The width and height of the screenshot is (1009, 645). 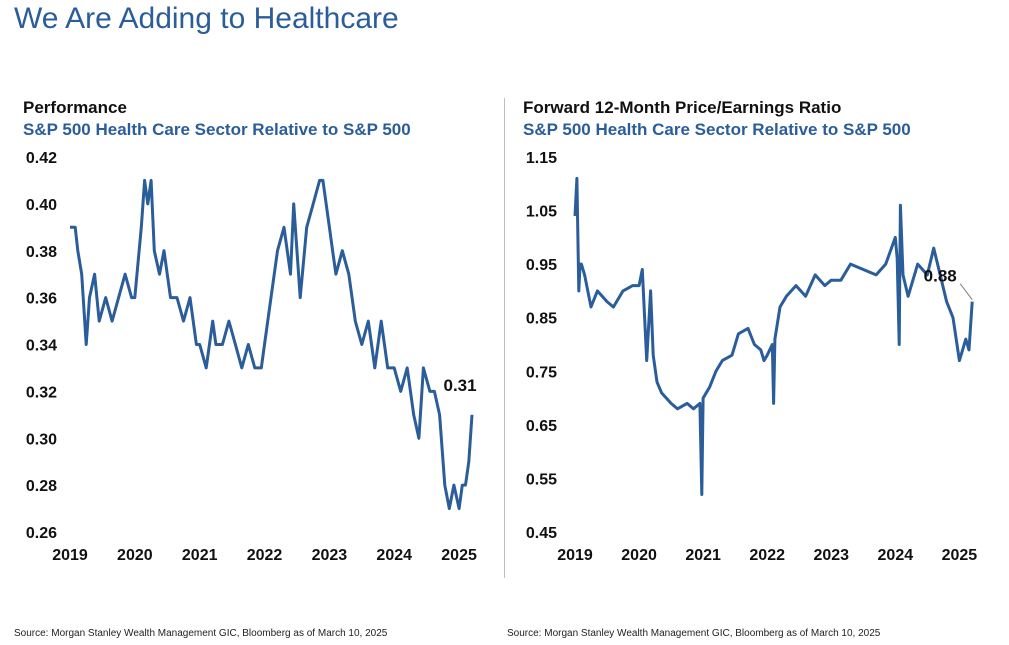 I want to click on y-tick-label: 0.26, so click(x=41, y=533).